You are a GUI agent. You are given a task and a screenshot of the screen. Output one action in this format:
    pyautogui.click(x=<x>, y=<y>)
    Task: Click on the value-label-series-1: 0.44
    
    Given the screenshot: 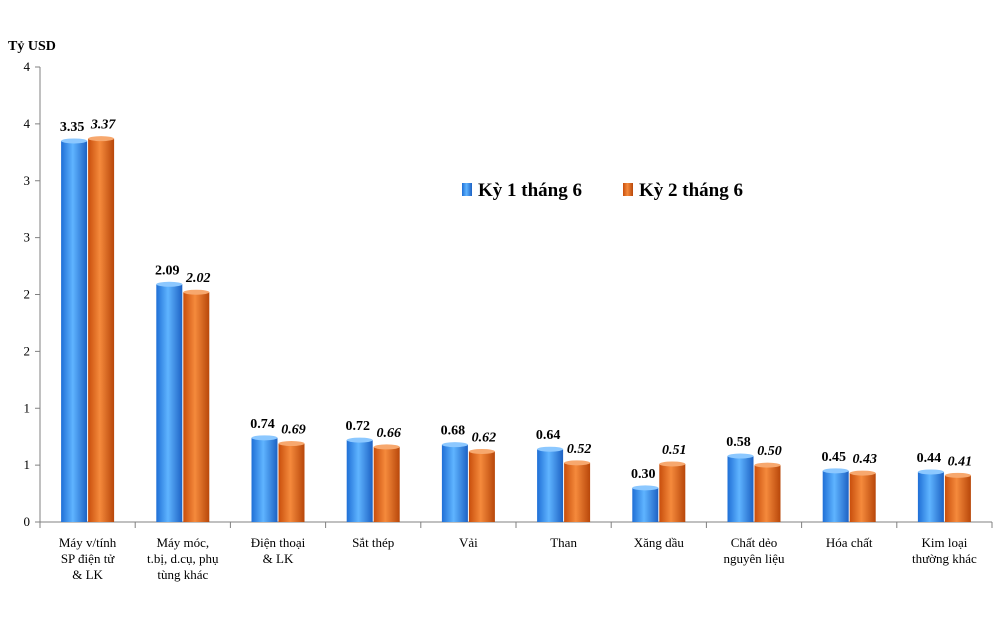 What is the action you would take?
    pyautogui.click(x=929, y=458)
    